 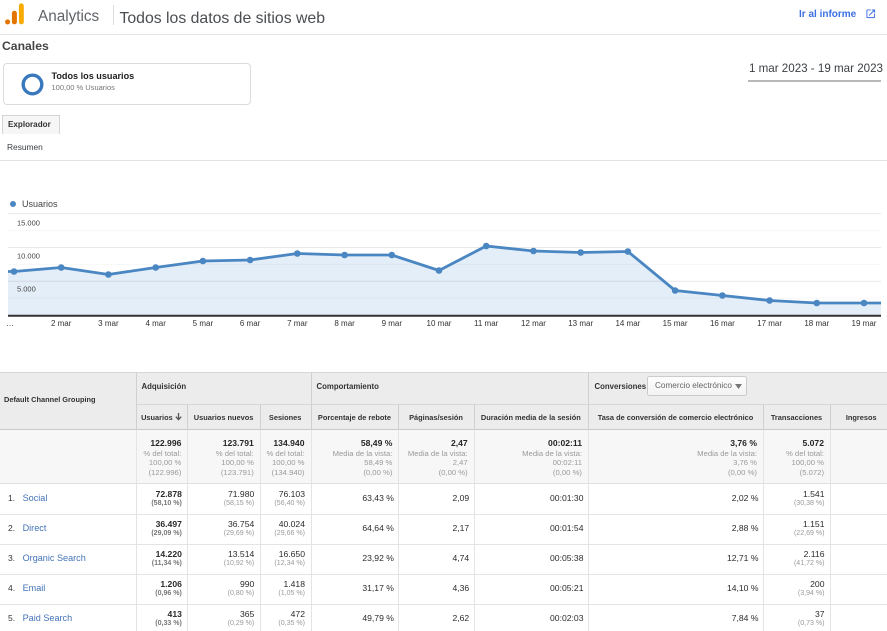 I want to click on svg-text: 11 mar, so click(x=486, y=323).